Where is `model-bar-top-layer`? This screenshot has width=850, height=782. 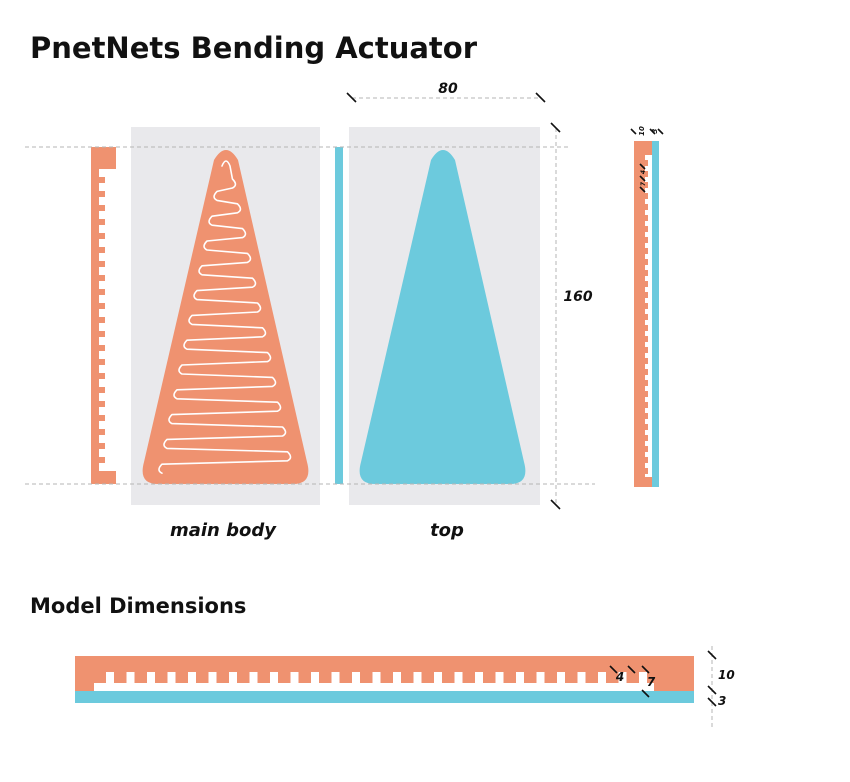 model-bar-top-layer is located at coordinates (384, 697).